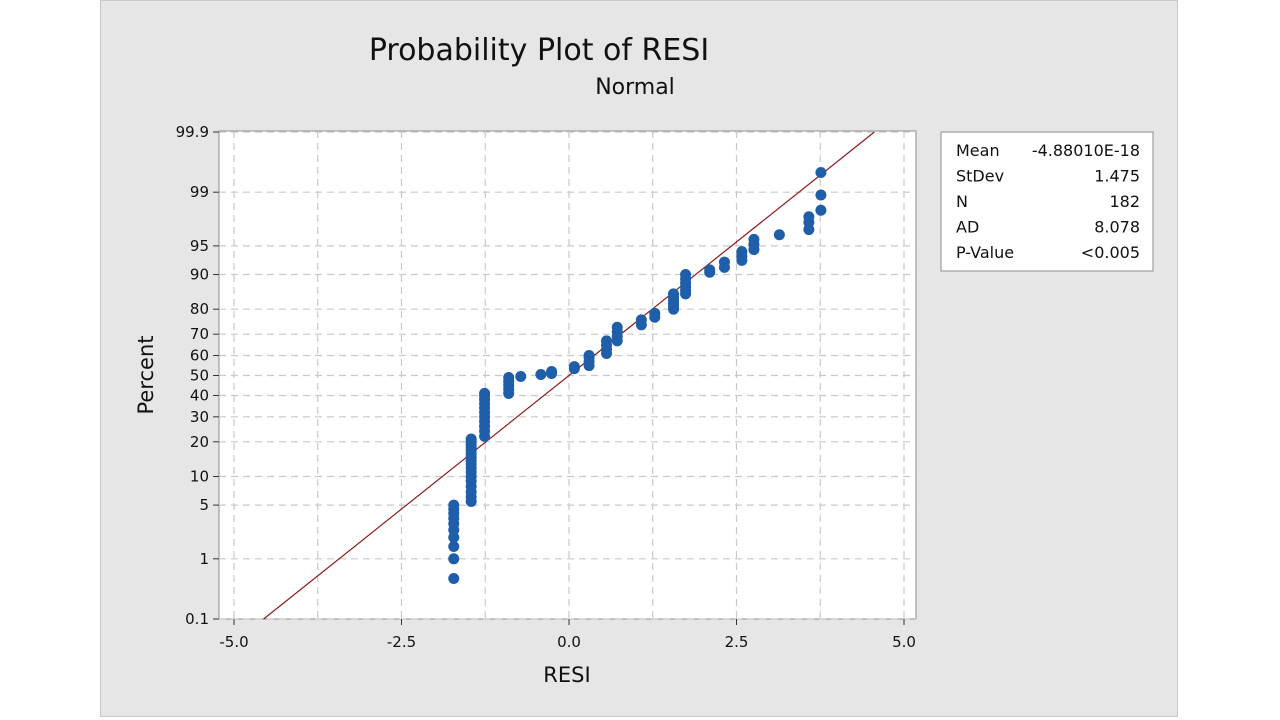  What do you see at coordinates (1110, 252) in the screenshot?
I see `stat-value: <0.005` at bounding box center [1110, 252].